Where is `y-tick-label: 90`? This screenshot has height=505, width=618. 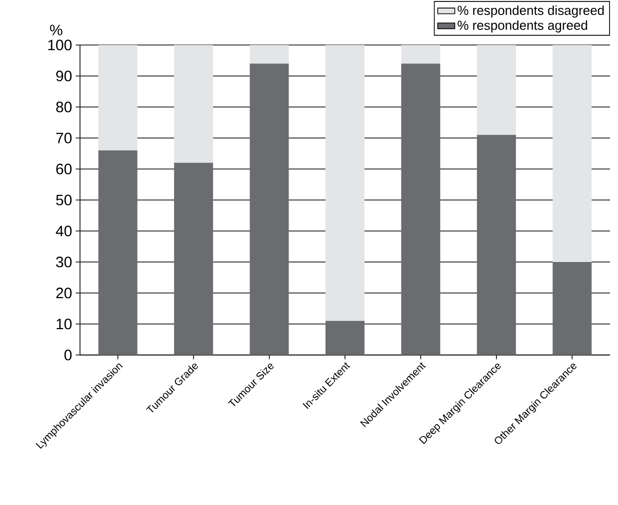 y-tick-label: 90 is located at coordinates (64, 76).